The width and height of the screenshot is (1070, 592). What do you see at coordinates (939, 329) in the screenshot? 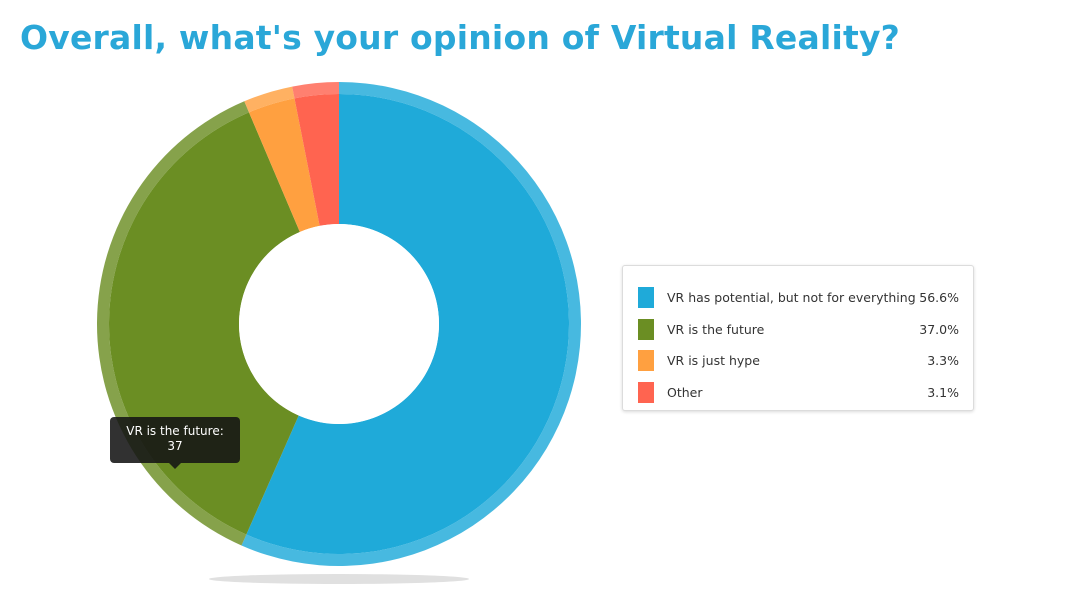
I see `legend-value: 37.0%` at bounding box center [939, 329].